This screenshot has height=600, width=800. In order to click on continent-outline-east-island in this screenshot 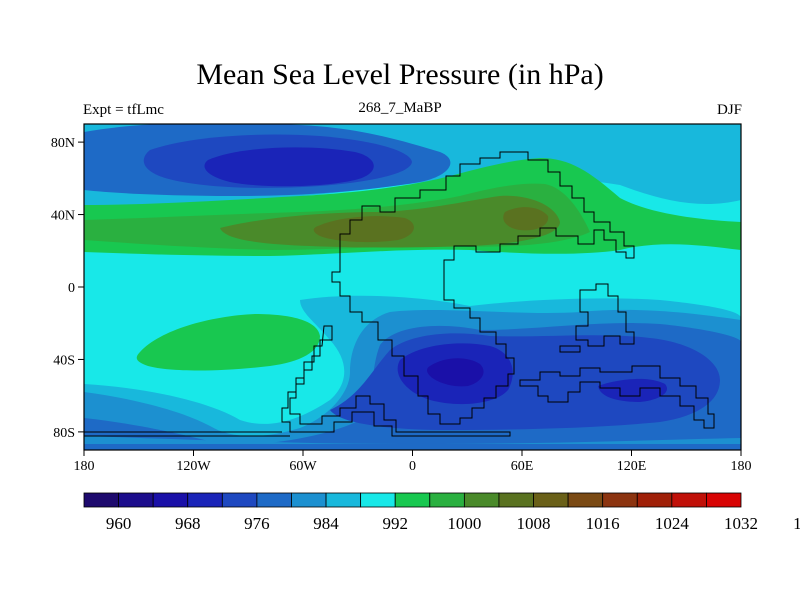, I will do `click(605, 315)`.